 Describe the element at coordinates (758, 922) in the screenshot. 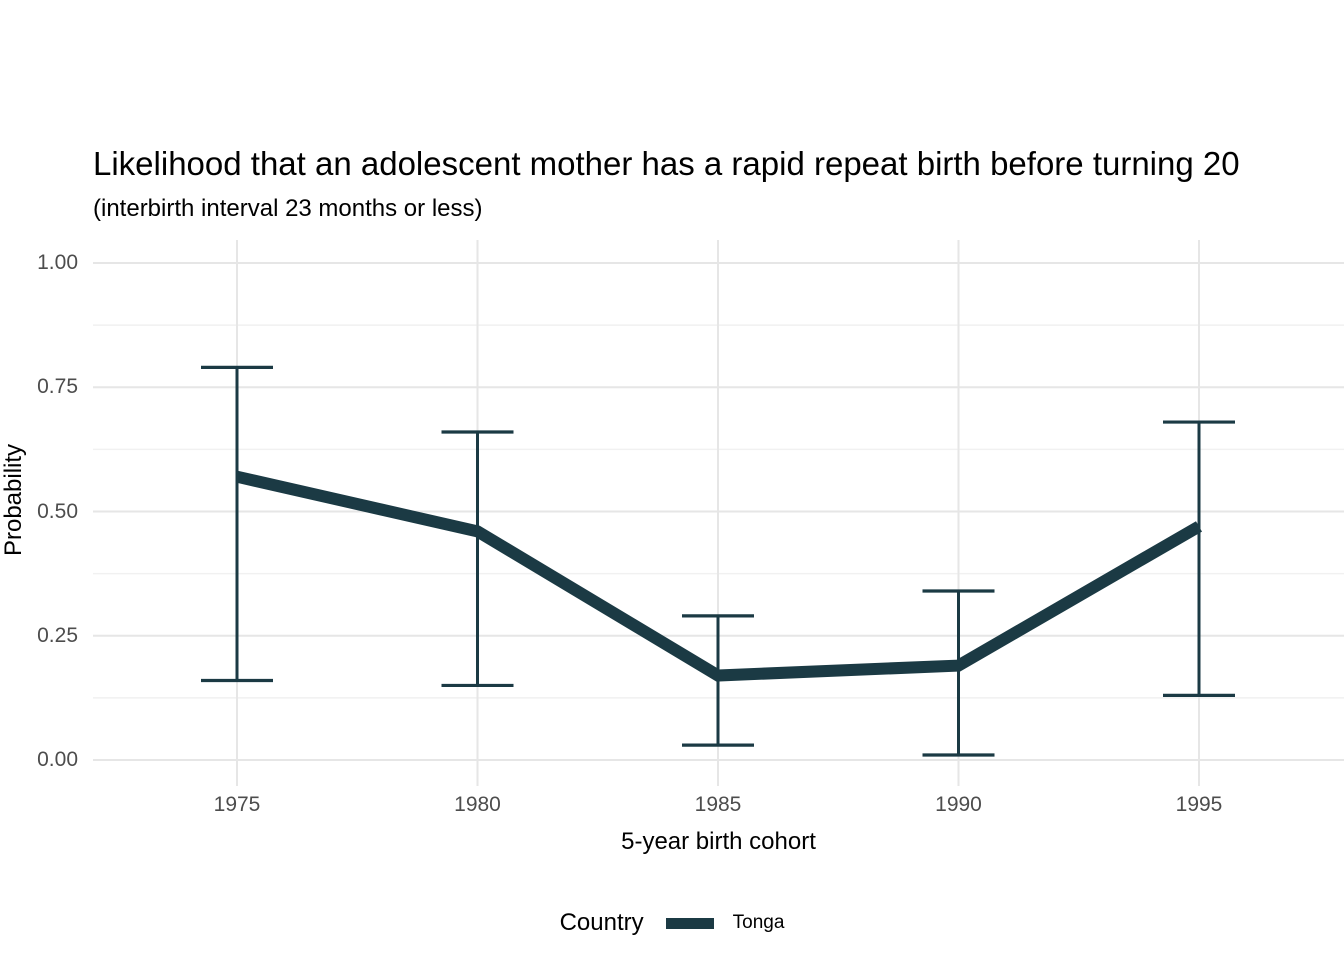

I see `legend-entry-tonga: Tonga` at that location.